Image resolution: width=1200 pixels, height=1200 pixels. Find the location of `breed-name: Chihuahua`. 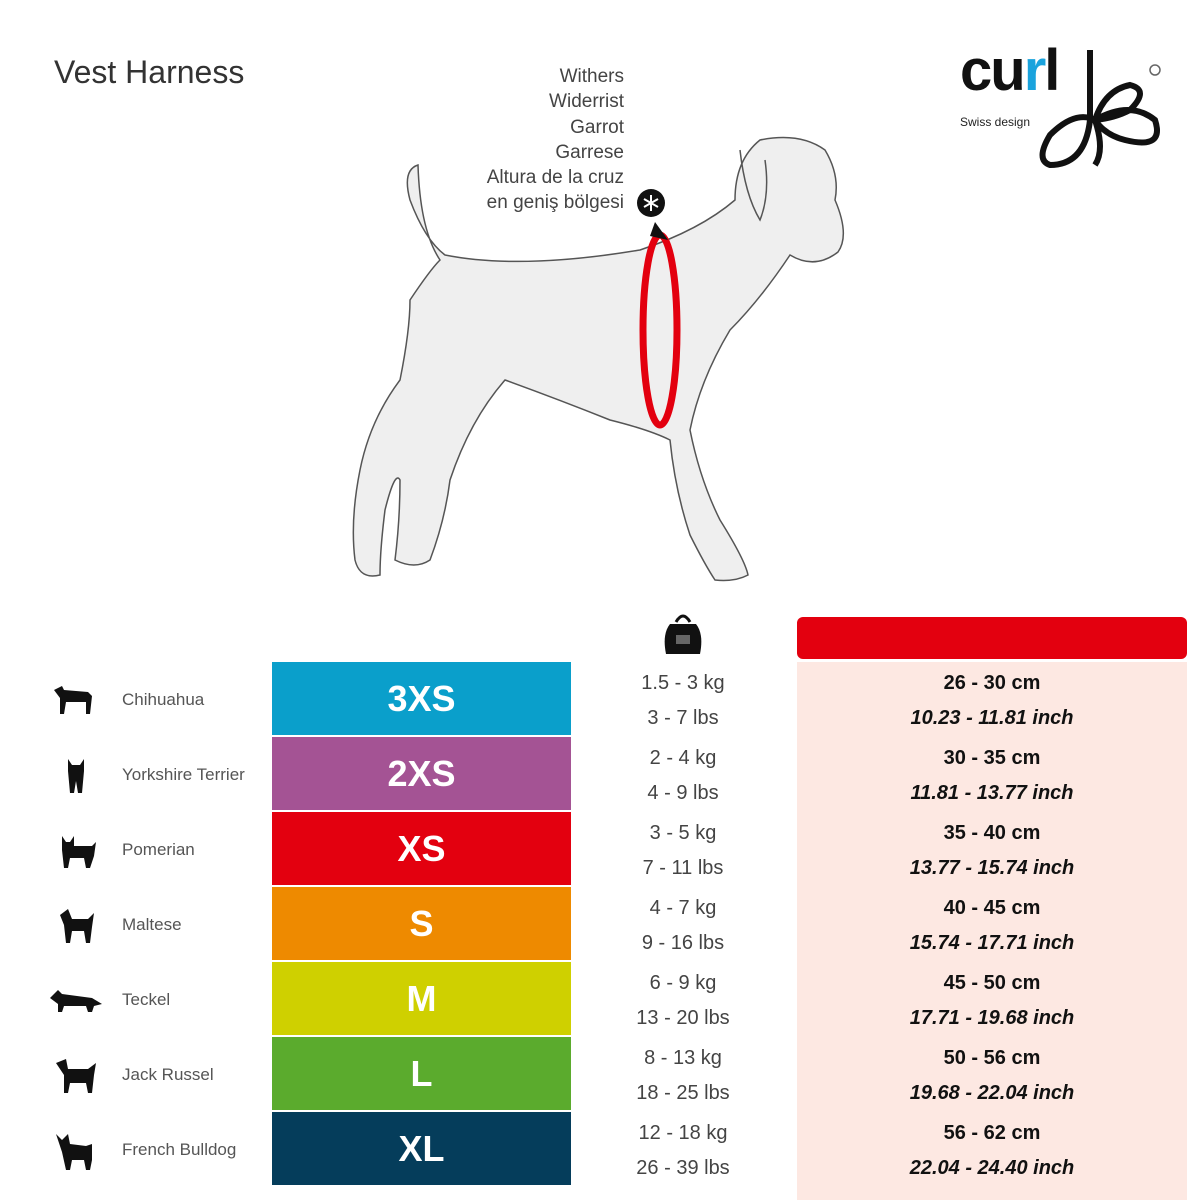

breed-name: Chihuahua is located at coordinates (163, 699).